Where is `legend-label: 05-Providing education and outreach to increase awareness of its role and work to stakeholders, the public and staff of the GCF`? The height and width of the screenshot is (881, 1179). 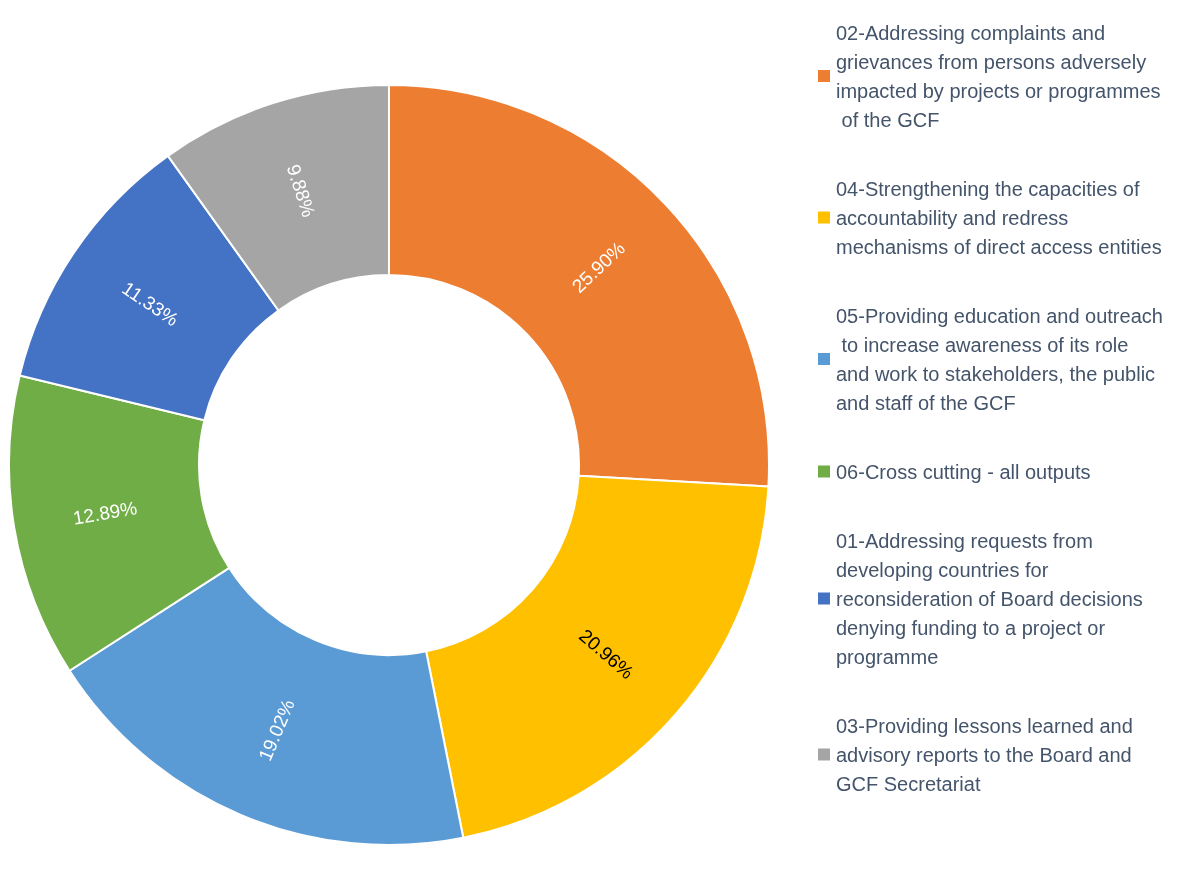
legend-label: 05-Providing education and outreach to increase awareness of its role and work to stakeholders, the public and staff of the GCF is located at coordinates (999, 359).